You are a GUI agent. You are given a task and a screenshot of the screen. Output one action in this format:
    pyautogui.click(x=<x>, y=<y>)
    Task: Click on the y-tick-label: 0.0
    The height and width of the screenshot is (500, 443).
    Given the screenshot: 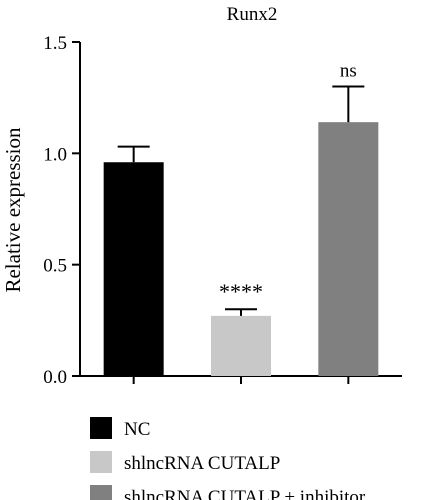 What is the action you would take?
    pyautogui.click(x=55, y=377)
    